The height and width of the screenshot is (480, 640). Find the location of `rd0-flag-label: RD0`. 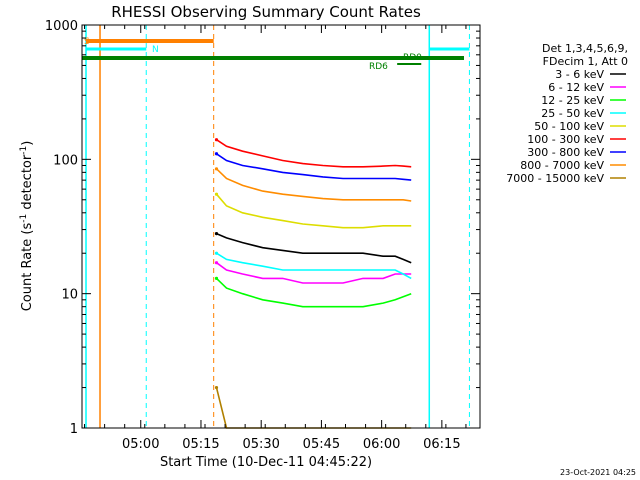

rd0-flag-label: RD0 is located at coordinates (412, 58).